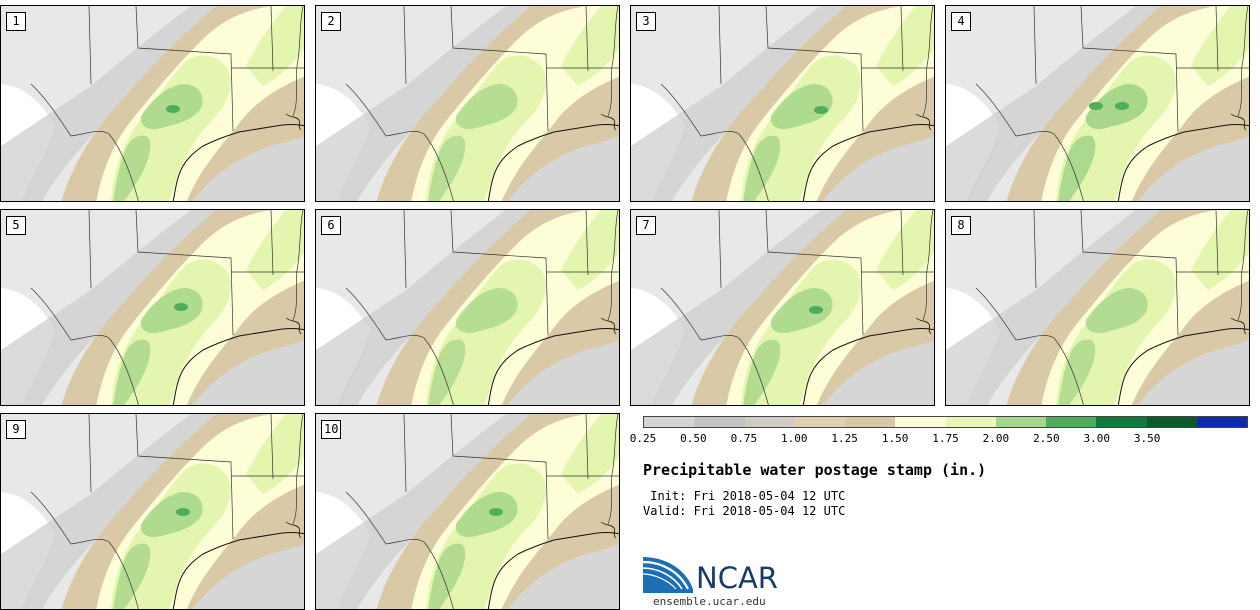  I want to click on colorbar-tick-label: 2.50, so click(1046, 438).